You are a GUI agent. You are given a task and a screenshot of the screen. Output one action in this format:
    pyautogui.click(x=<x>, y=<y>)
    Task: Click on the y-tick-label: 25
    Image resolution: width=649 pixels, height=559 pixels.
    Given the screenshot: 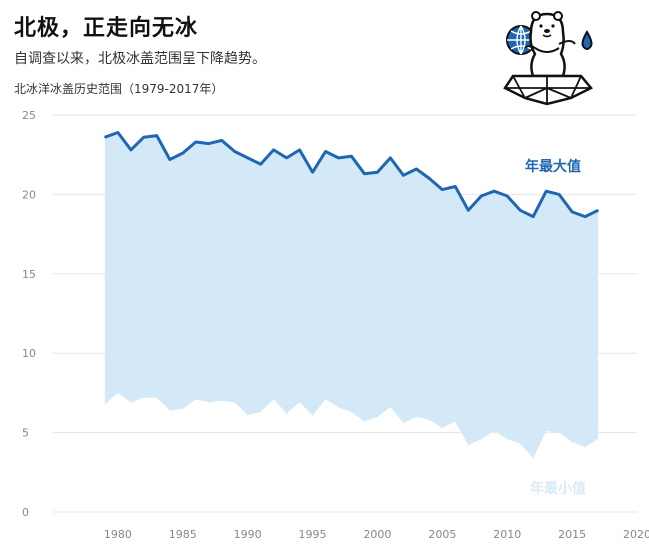 What is the action you would take?
    pyautogui.click(x=29, y=115)
    